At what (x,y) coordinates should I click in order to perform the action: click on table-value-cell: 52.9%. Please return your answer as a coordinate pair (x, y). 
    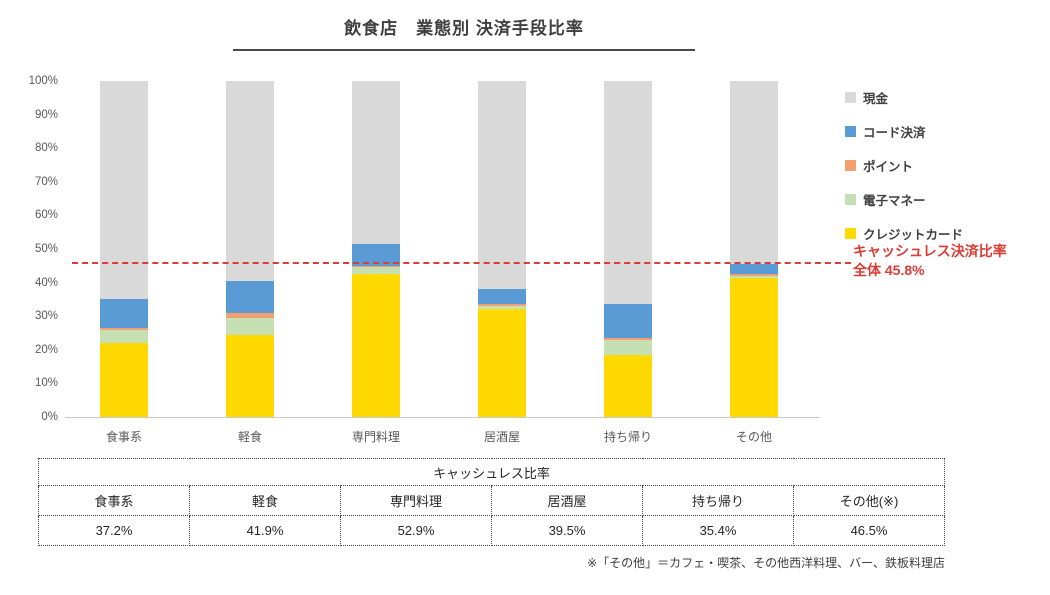
    Looking at the image, I should click on (416, 530).